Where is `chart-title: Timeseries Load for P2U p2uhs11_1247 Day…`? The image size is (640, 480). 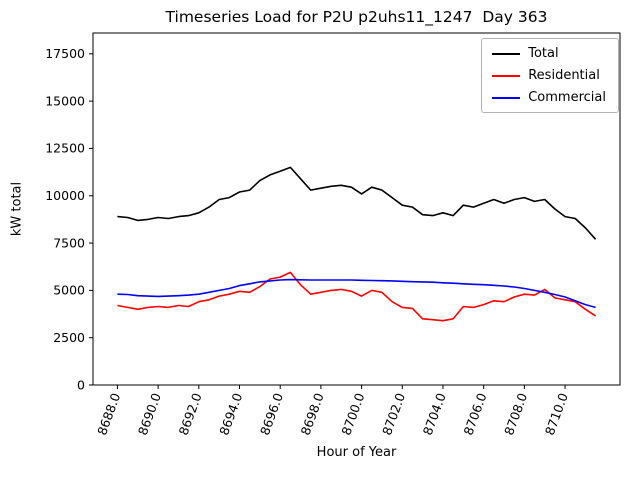
chart-title: Timeseries Load for P2U p2uhs11_1247 Day… is located at coordinates (356, 17).